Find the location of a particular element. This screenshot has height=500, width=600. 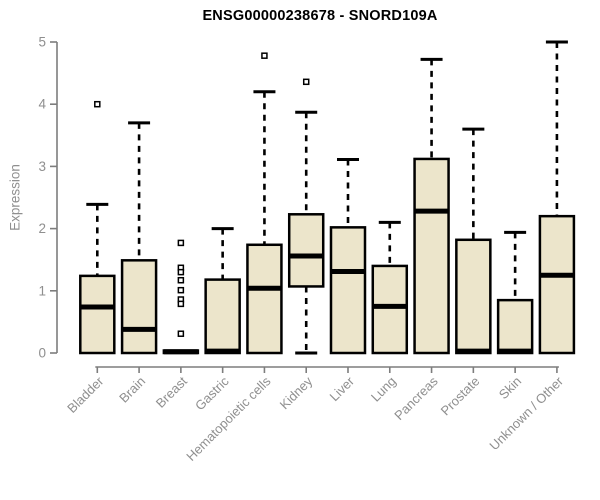

box-pancreas is located at coordinates (431, 256).